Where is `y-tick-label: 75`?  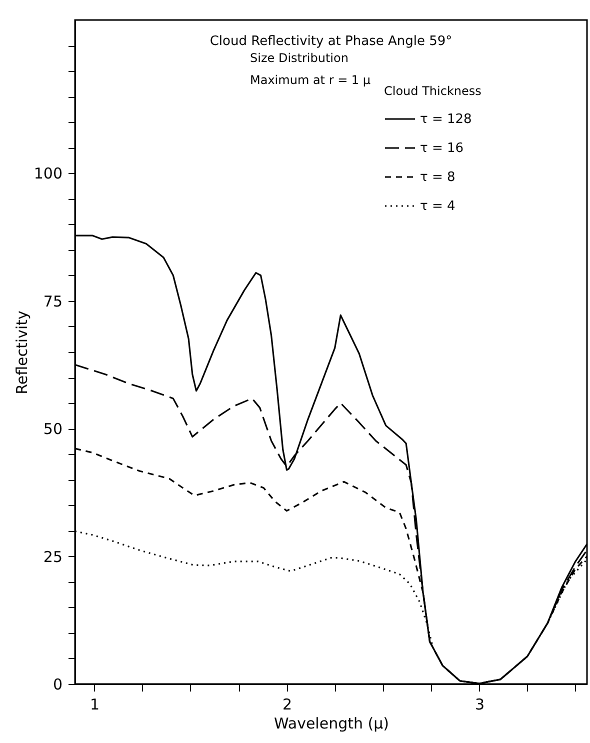 y-tick-label: 75 is located at coordinates (52, 301).